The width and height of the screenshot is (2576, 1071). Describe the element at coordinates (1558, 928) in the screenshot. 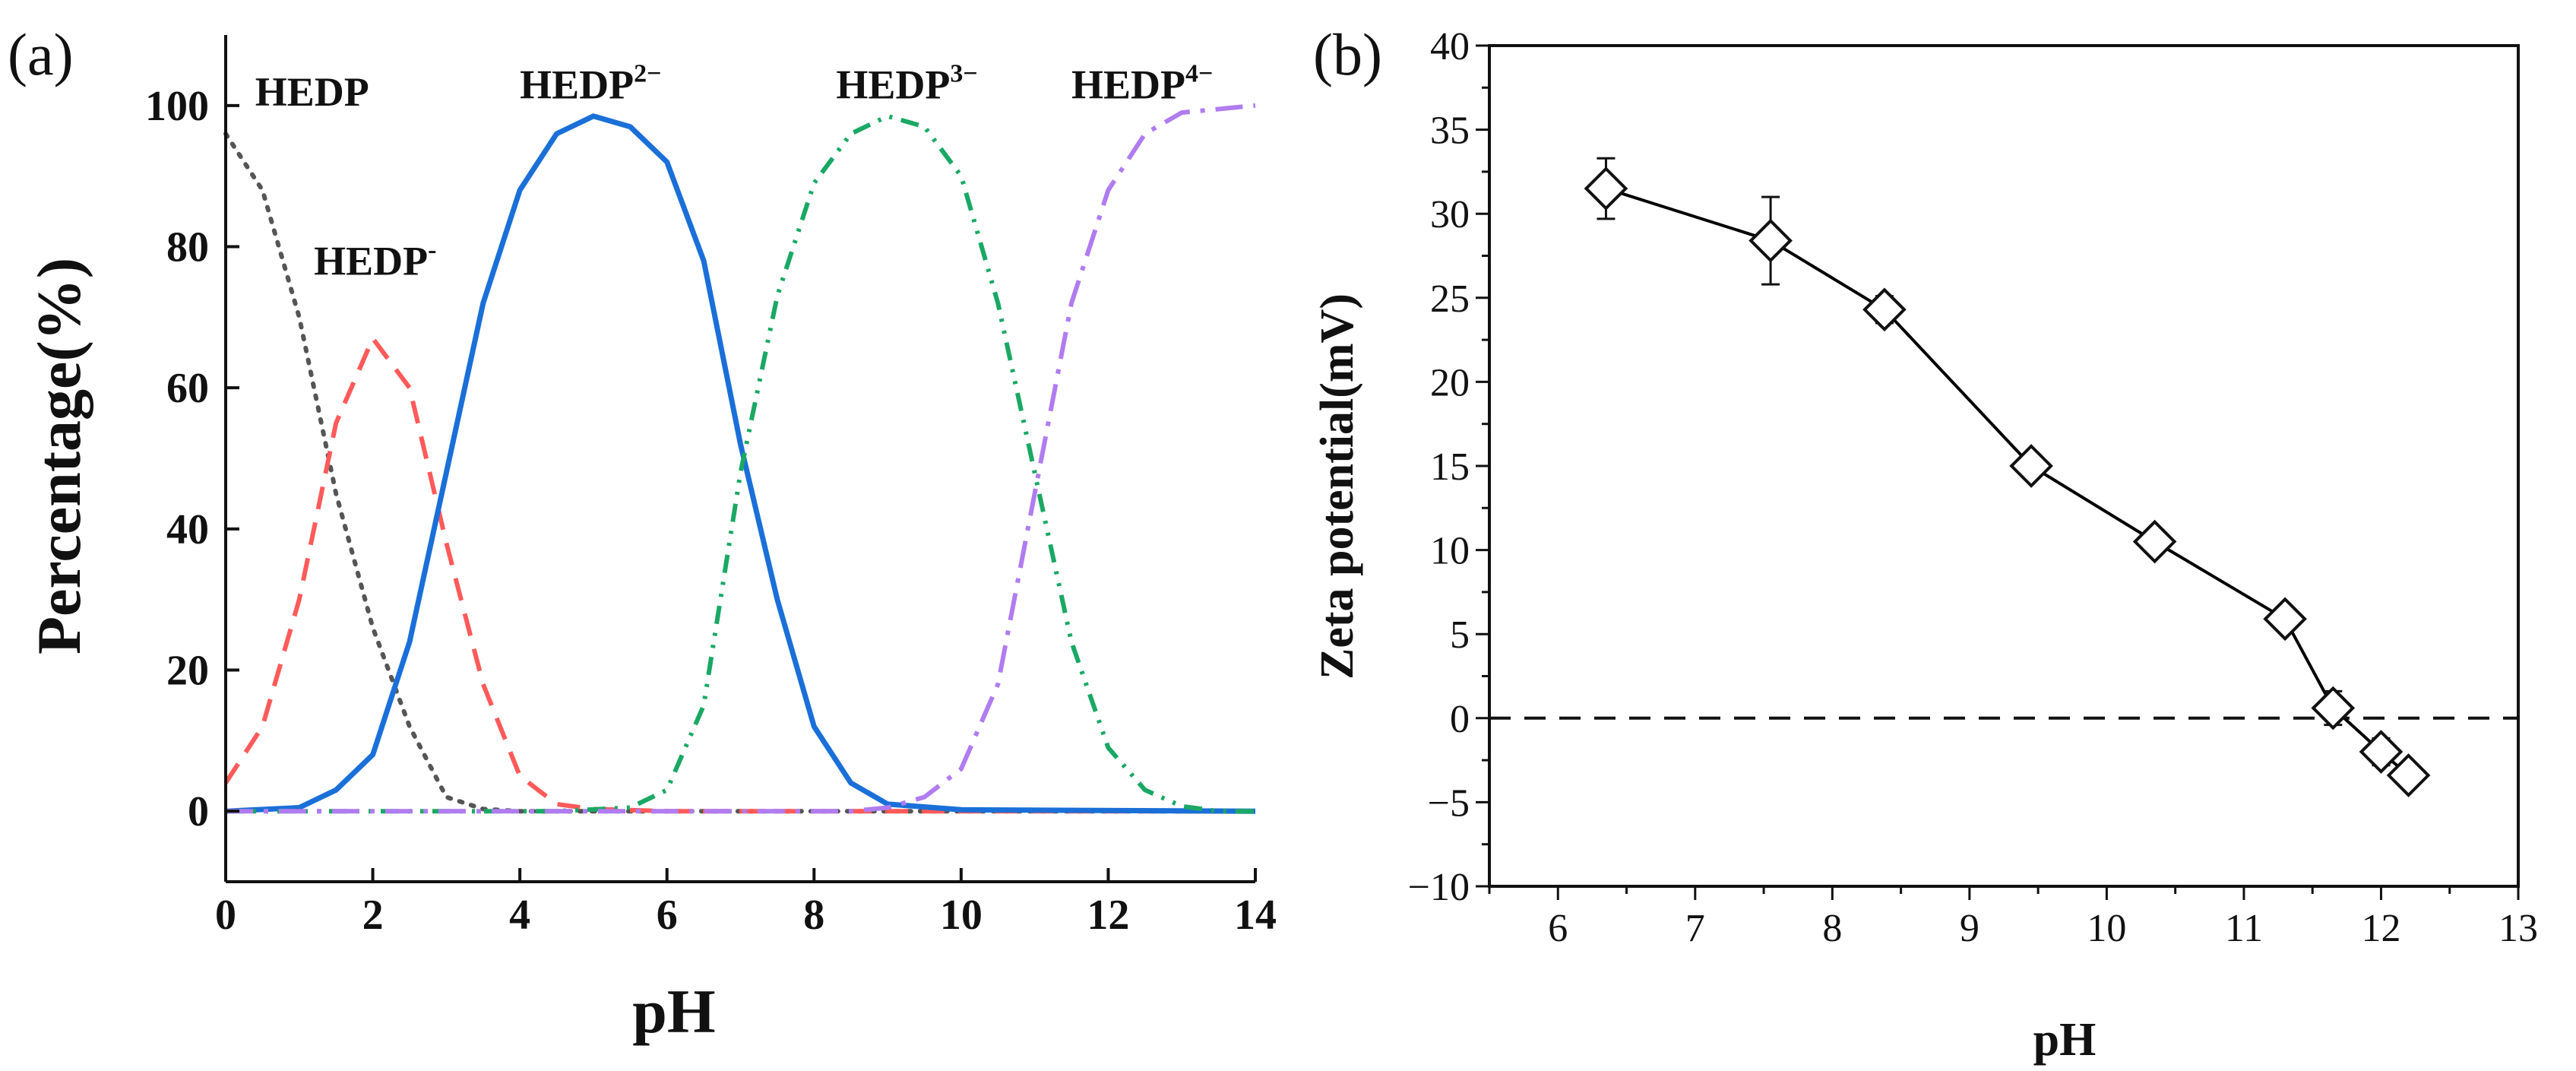

I see `panel-b-x-tick-label: 6` at that location.